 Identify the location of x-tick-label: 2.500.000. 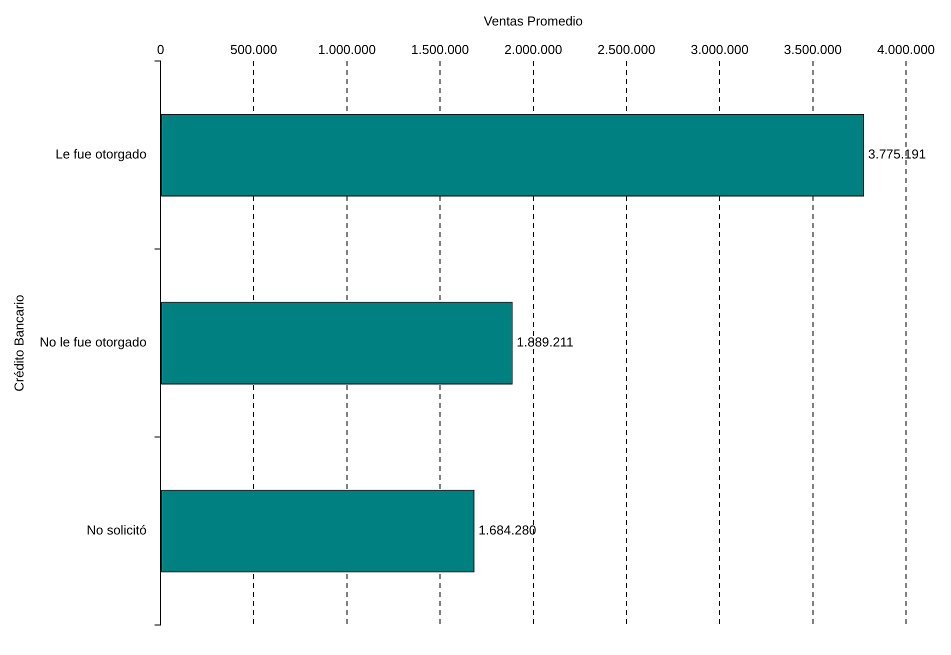
(627, 49).